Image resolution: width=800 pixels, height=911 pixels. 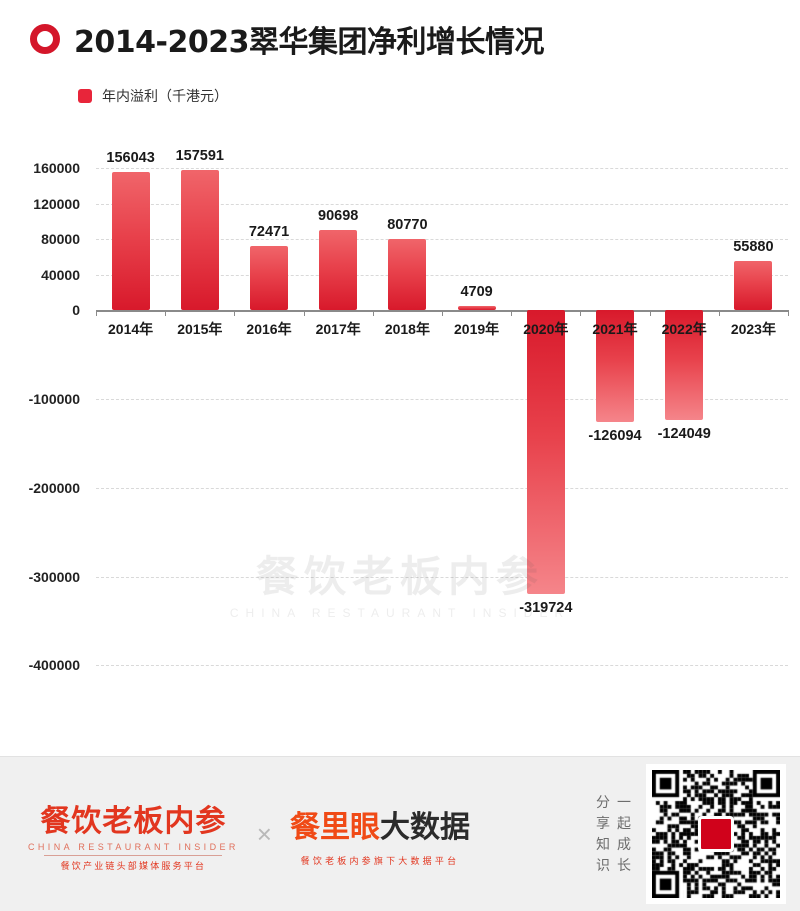 What do you see at coordinates (603, 844) in the screenshot?
I see `qr-slogan-char: 知` at bounding box center [603, 844].